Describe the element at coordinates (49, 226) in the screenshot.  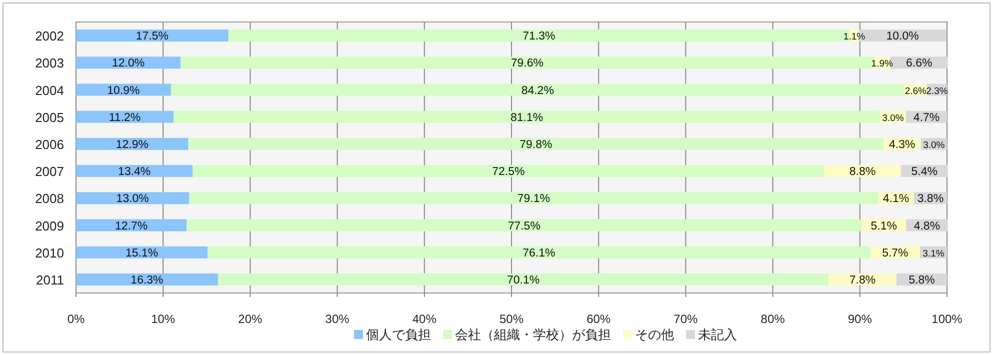
I see `y-tick-label: 2009` at that location.